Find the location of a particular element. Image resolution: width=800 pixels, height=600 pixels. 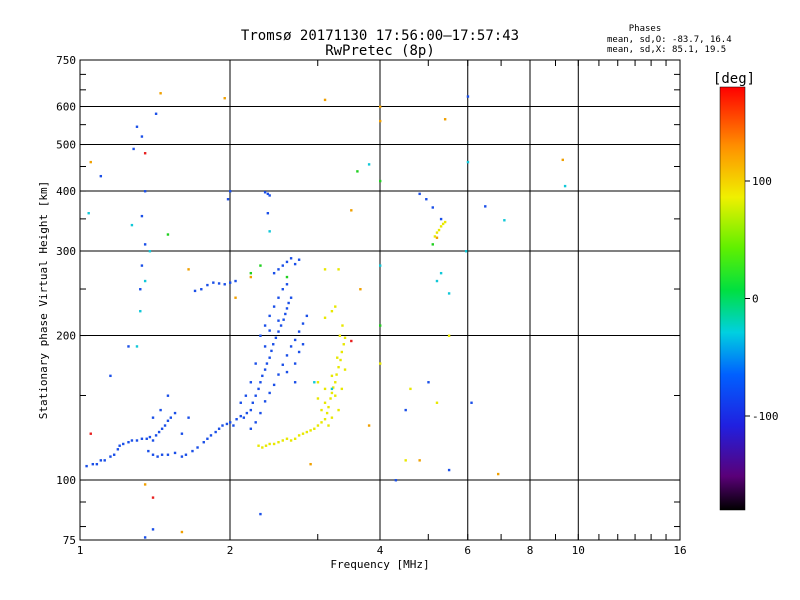

y-axis-label: Stationary phase Virtual Height [km] is located at coordinates (43, 300).